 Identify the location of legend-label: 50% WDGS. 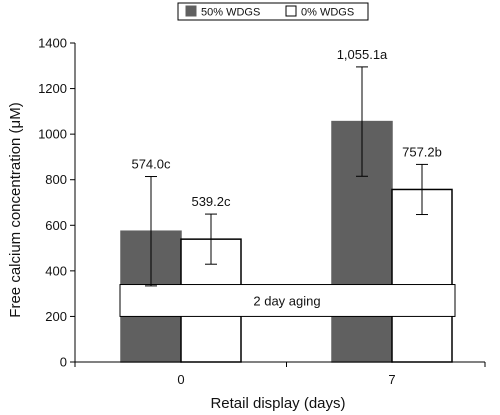
(230, 13).